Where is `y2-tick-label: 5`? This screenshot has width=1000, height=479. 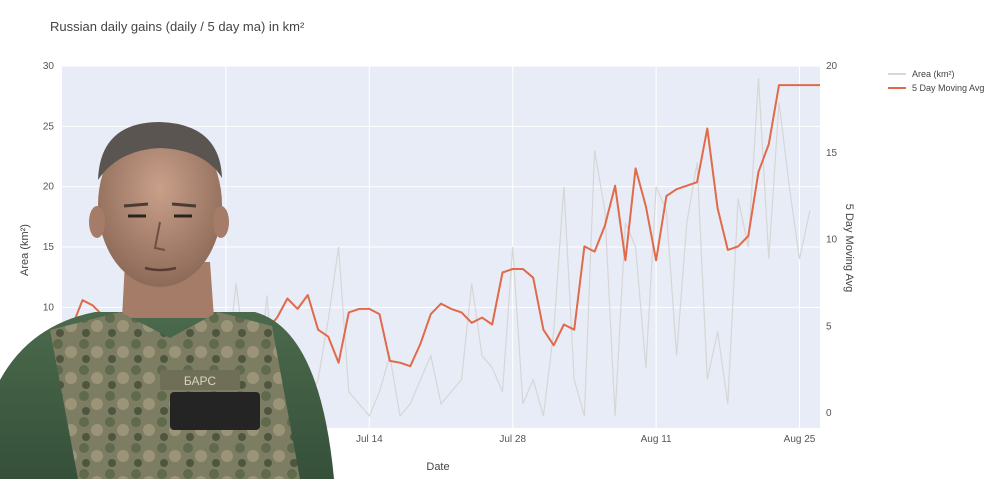
y2-tick-label: 5 is located at coordinates (829, 326).